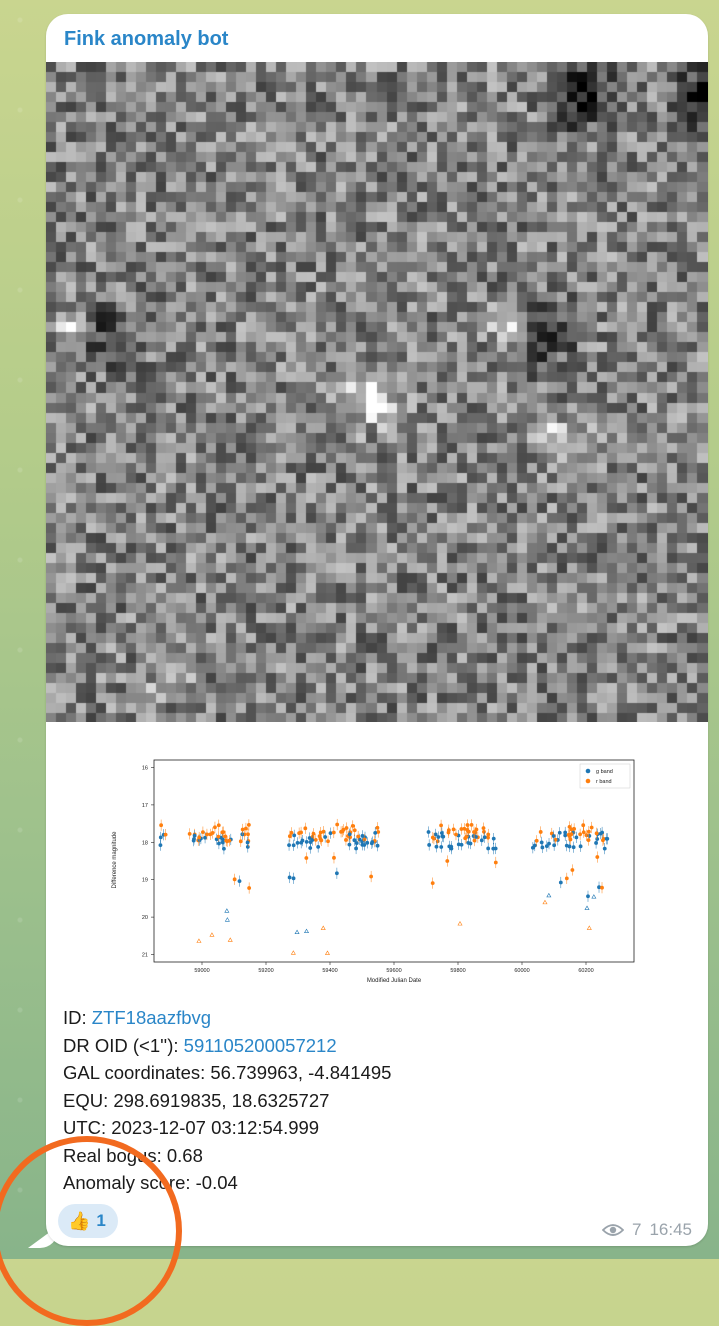 Image resolution: width=719 pixels, height=1326 pixels. What do you see at coordinates (588, 771) in the screenshot?
I see `legend-g-marker` at bounding box center [588, 771].